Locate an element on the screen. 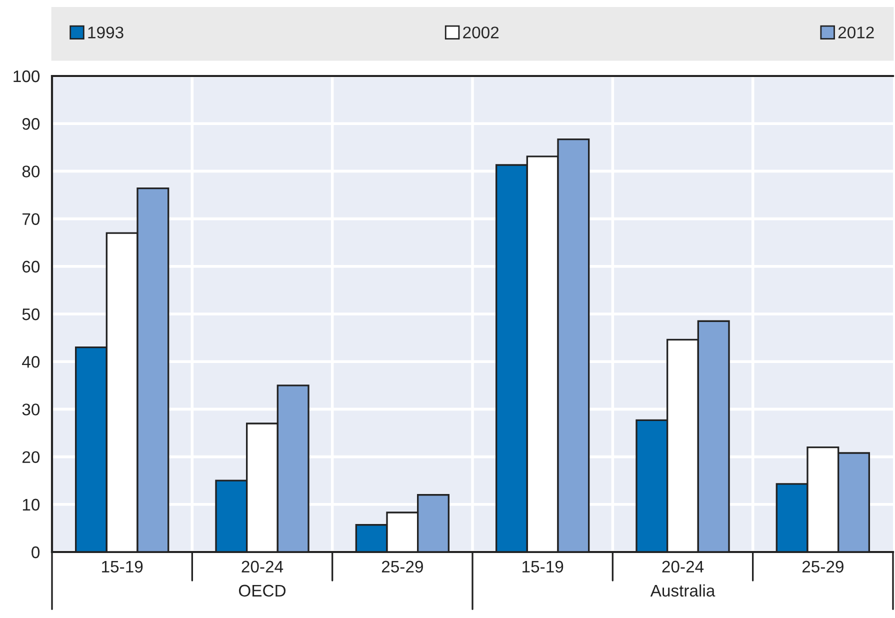  y-tick-label: 70 is located at coordinates (31, 219).